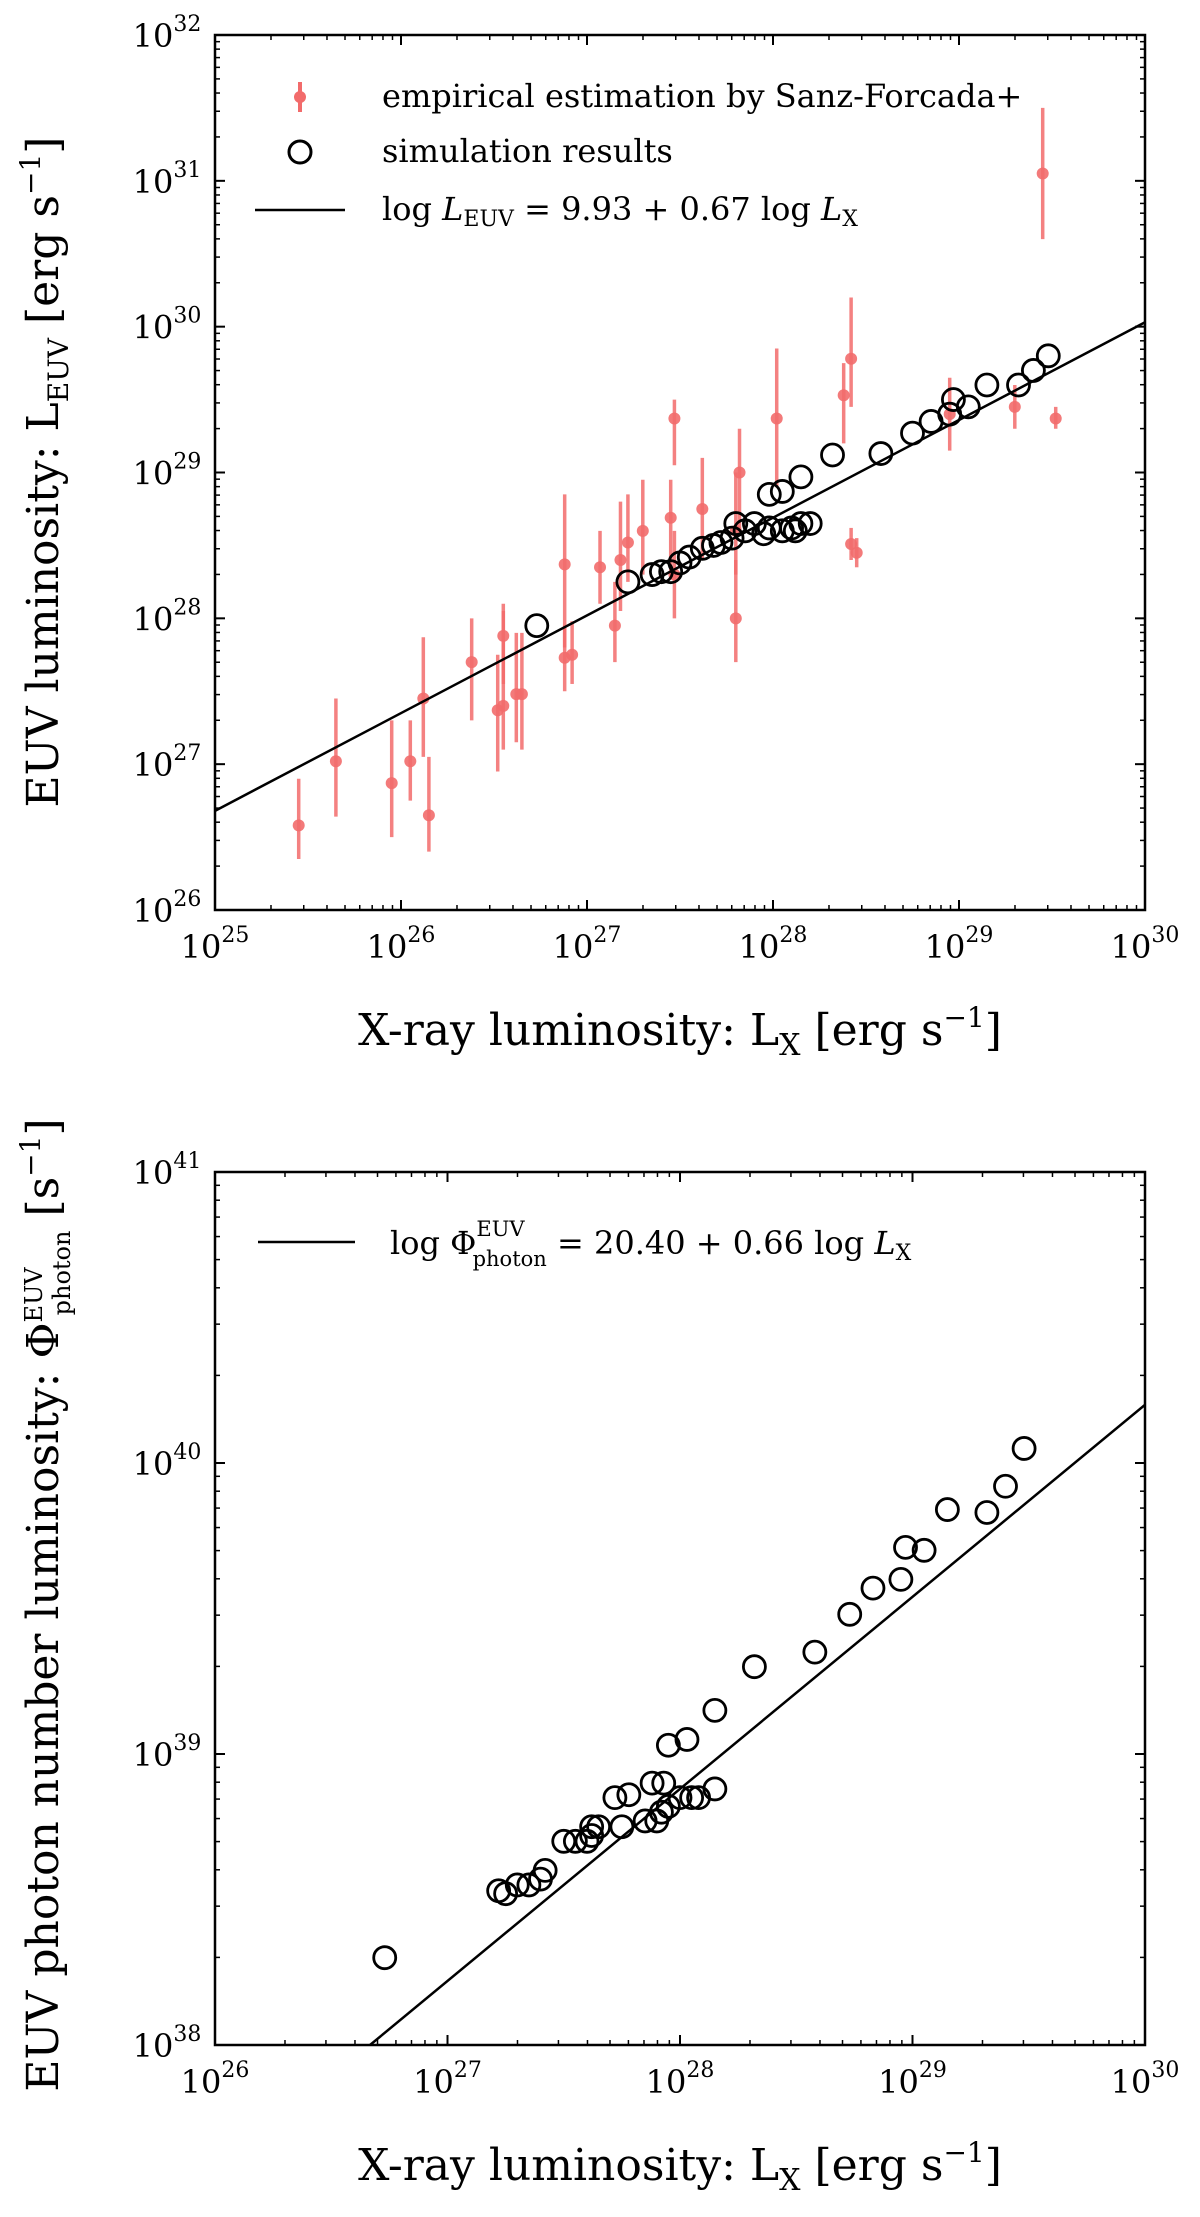  I want to click on y-tick-label: 1040, so click(167, 1461).